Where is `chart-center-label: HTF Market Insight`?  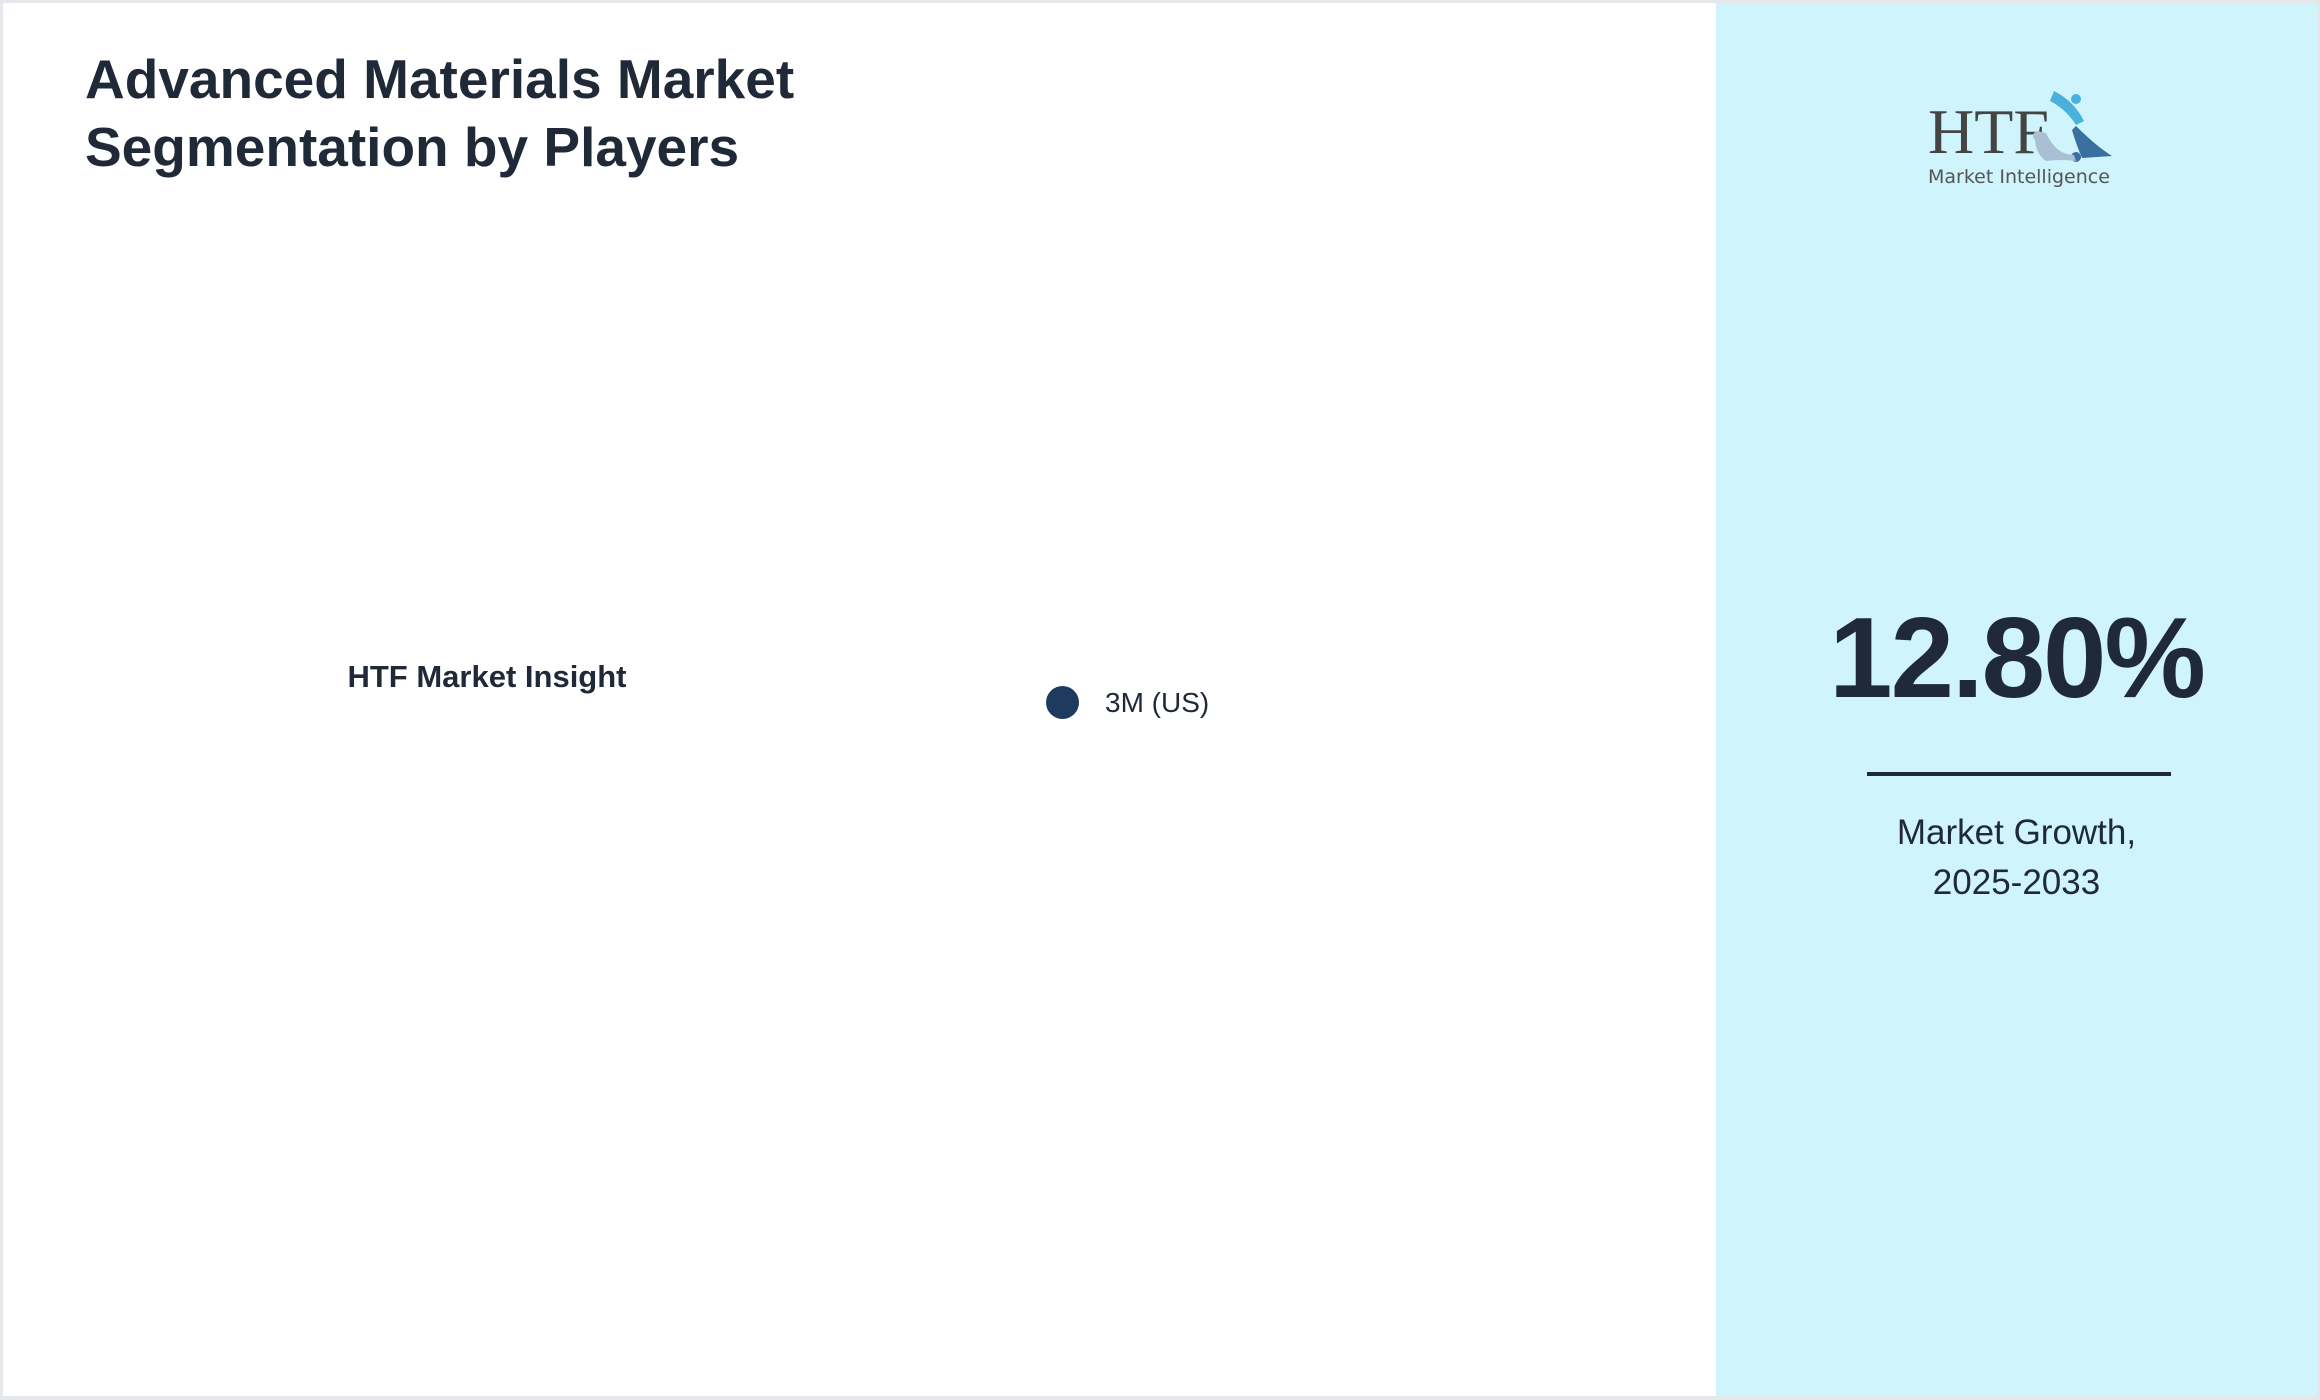 chart-center-label: HTF Market Insight is located at coordinates (487, 676).